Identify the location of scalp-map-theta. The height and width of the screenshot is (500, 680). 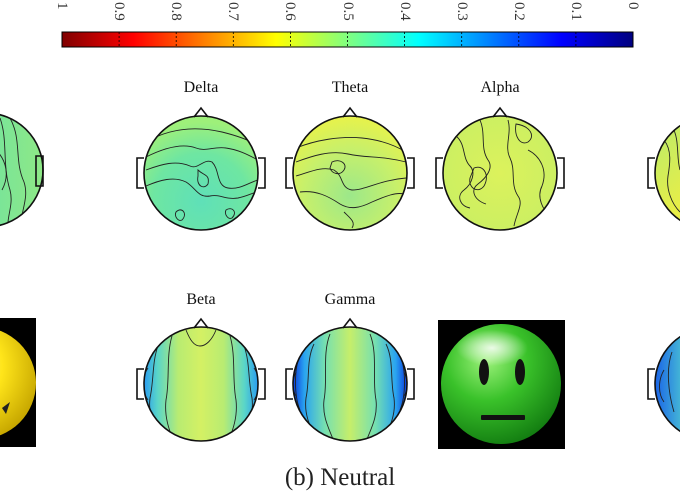
(350, 168).